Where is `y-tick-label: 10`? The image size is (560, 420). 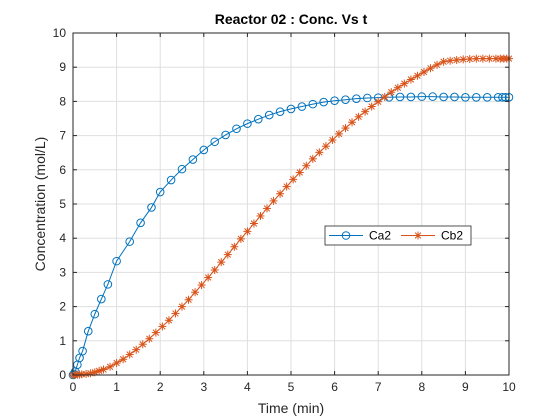
y-tick-label: 10 is located at coordinates (60, 33).